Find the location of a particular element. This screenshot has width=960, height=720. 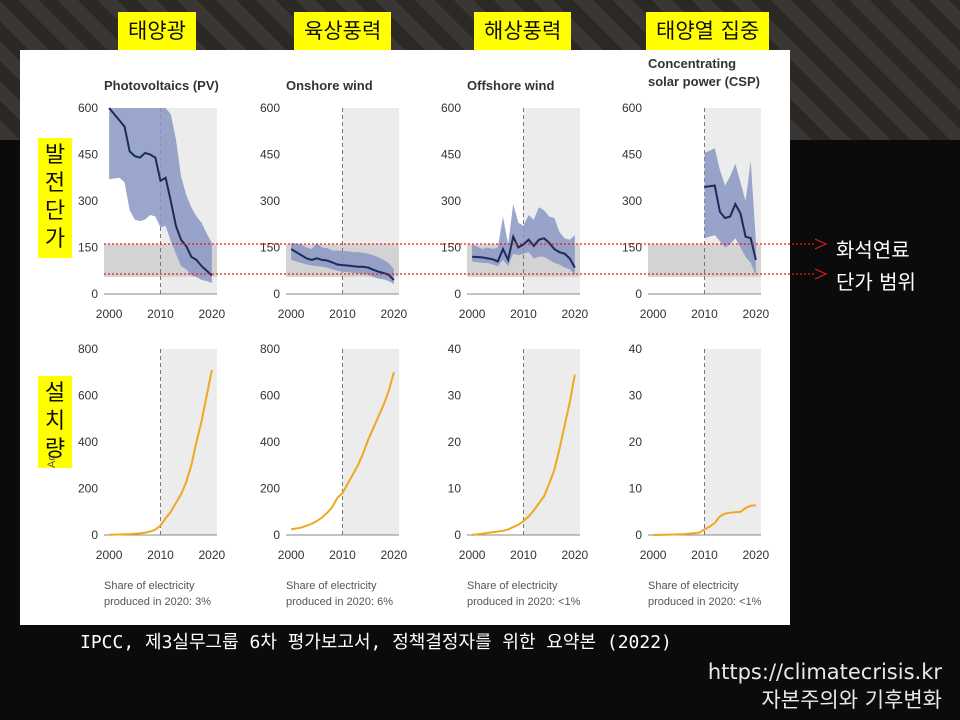

label-generation-cost-char: 가 is located at coordinates (55, 239).